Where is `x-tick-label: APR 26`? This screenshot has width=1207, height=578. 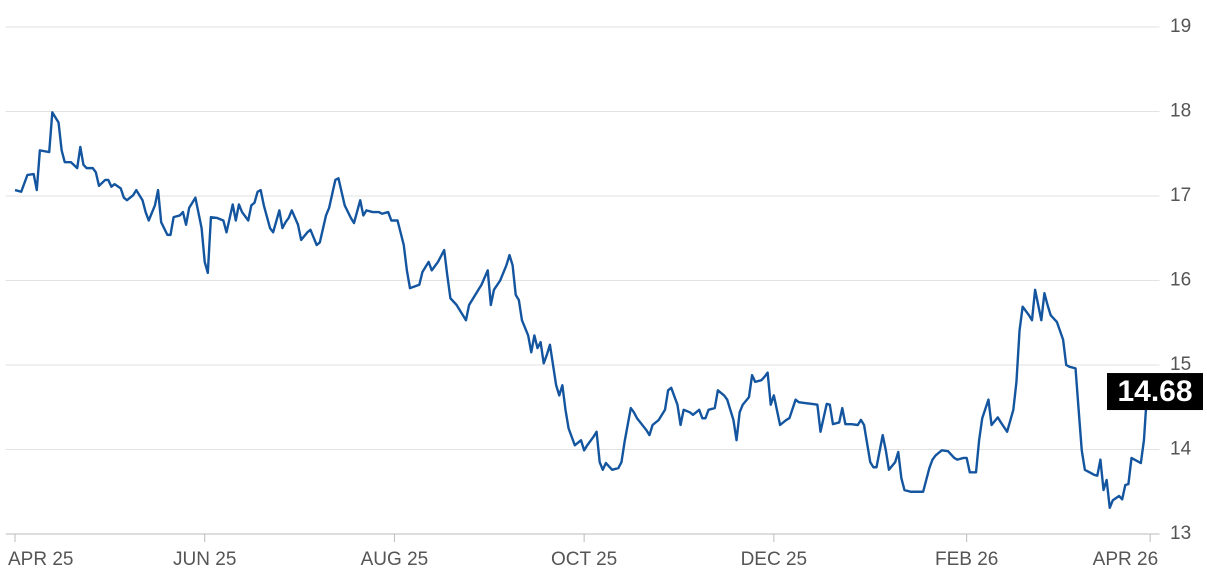
x-tick-label: APR 26 is located at coordinates (1125, 559).